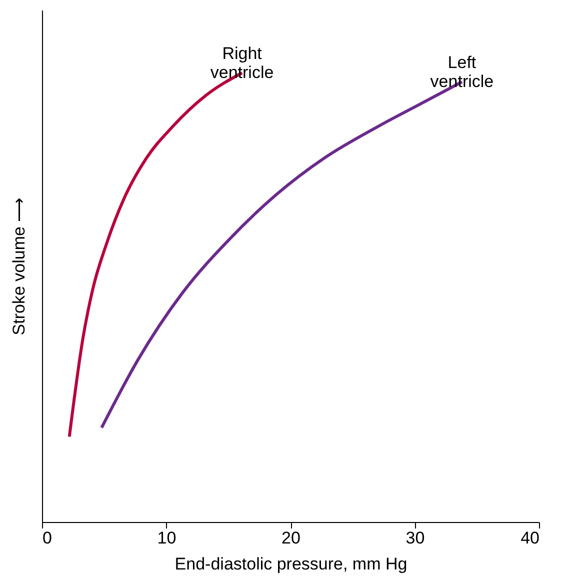 The height and width of the screenshot is (587, 563). I want to click on x-tick-label: 20, so click(291, 538).